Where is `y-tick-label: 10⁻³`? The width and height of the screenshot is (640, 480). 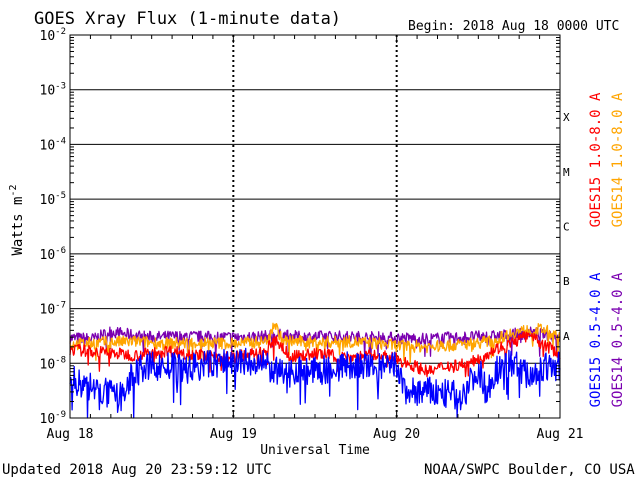 y-tick-label: 10⁻³ is located at coordinates (53, 90).